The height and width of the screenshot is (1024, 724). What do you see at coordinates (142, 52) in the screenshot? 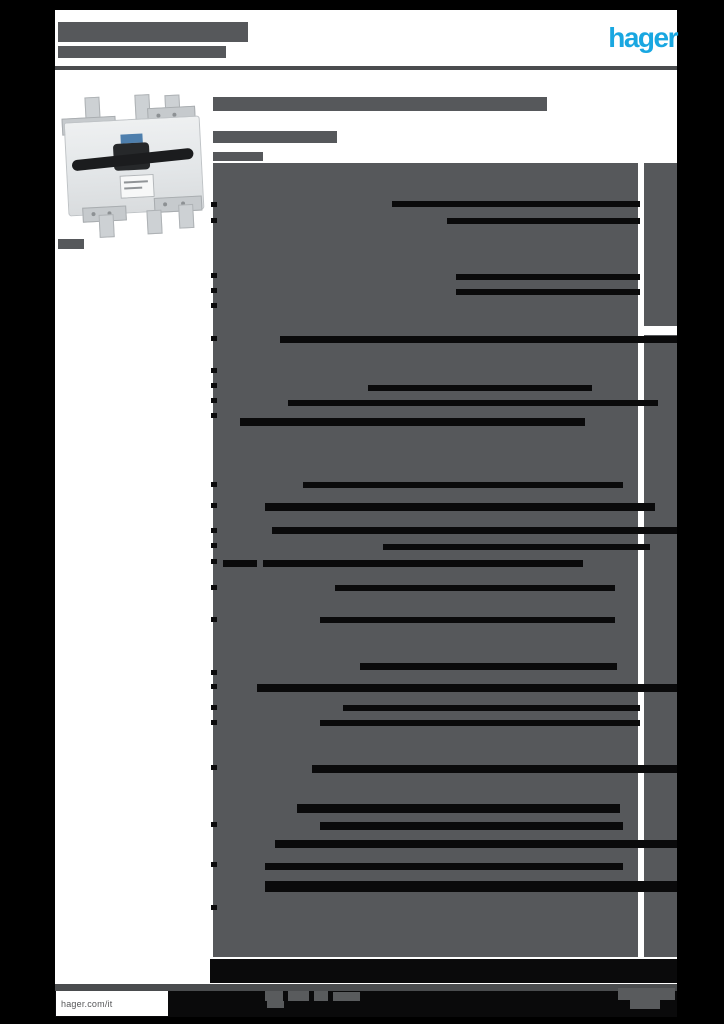
I see `header-title-line2-redacted` at bounding box center [142, 52].